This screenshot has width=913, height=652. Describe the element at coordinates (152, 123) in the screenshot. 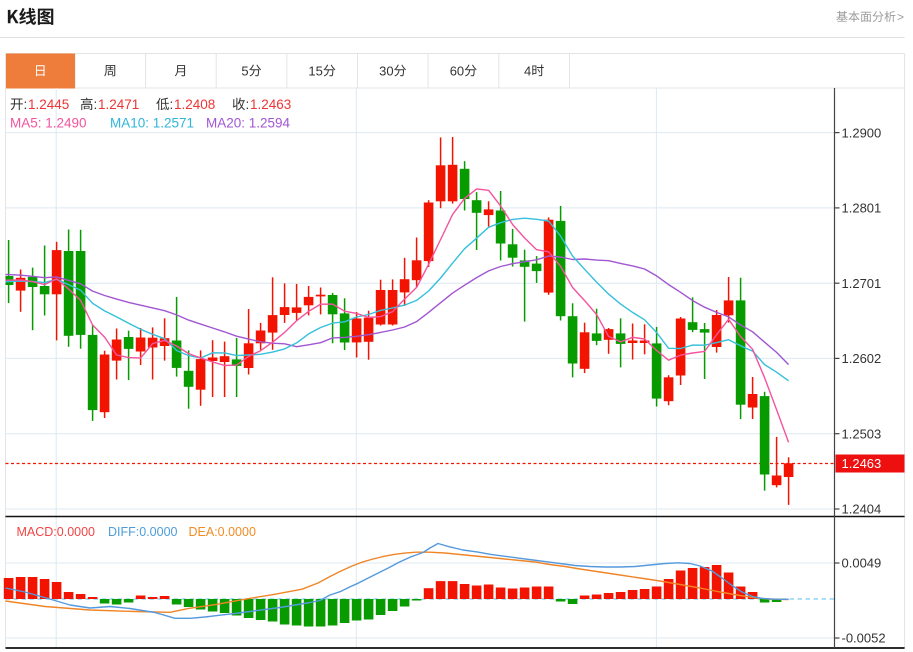

I see `svg-text: MA10: 1.2571` at that location.